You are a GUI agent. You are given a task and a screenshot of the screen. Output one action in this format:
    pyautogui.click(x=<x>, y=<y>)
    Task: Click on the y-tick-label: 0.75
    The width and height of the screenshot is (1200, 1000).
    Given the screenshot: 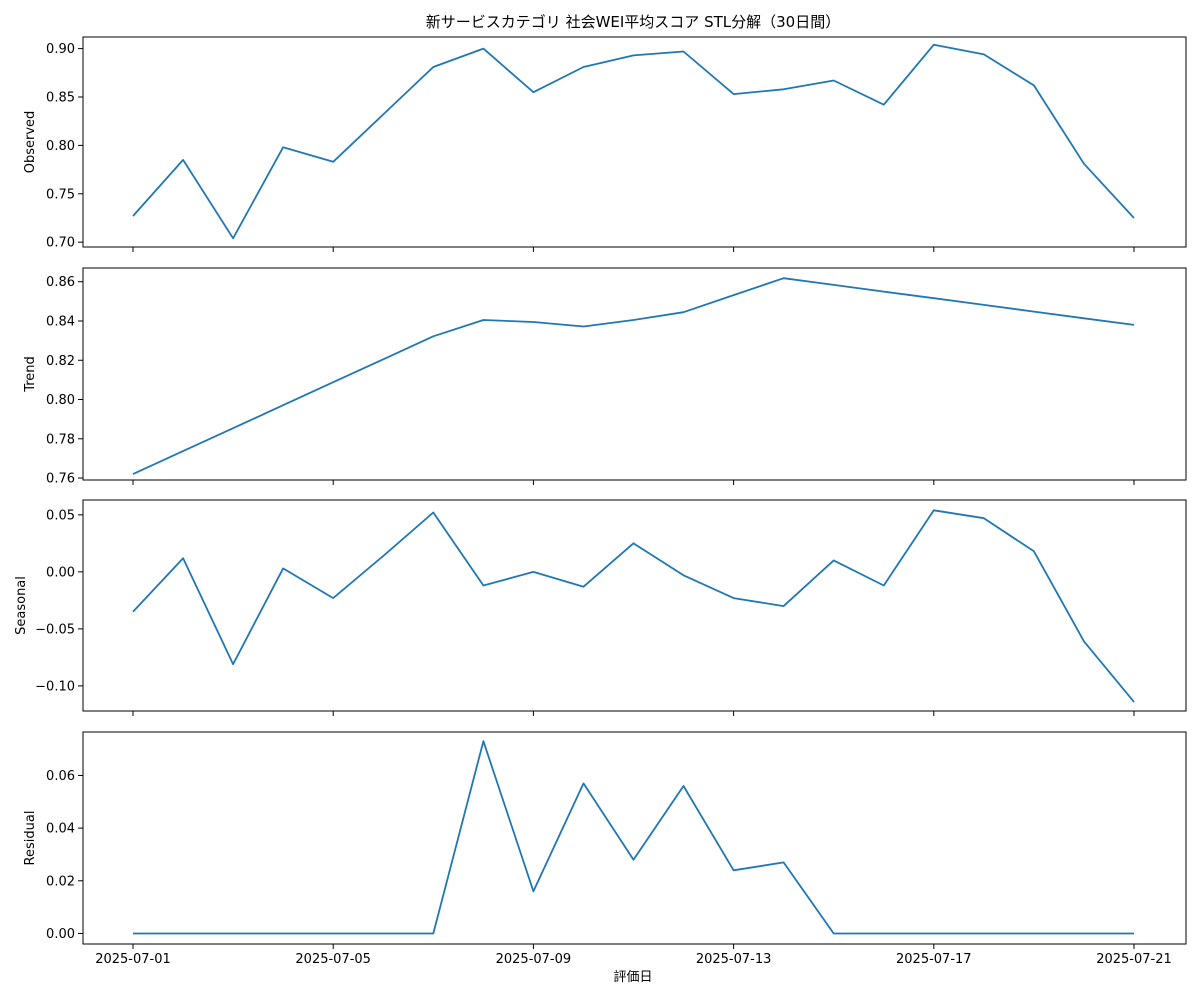 What is the action you would take?
    pyautogui.click(x=60, y=194)
    